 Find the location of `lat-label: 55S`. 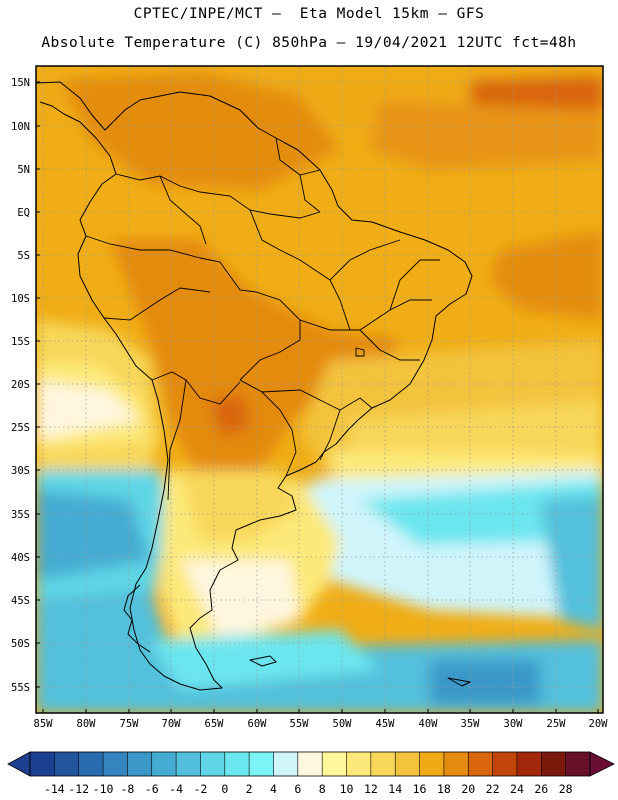

lat-label: 55S is located at coordinates (20, 688).